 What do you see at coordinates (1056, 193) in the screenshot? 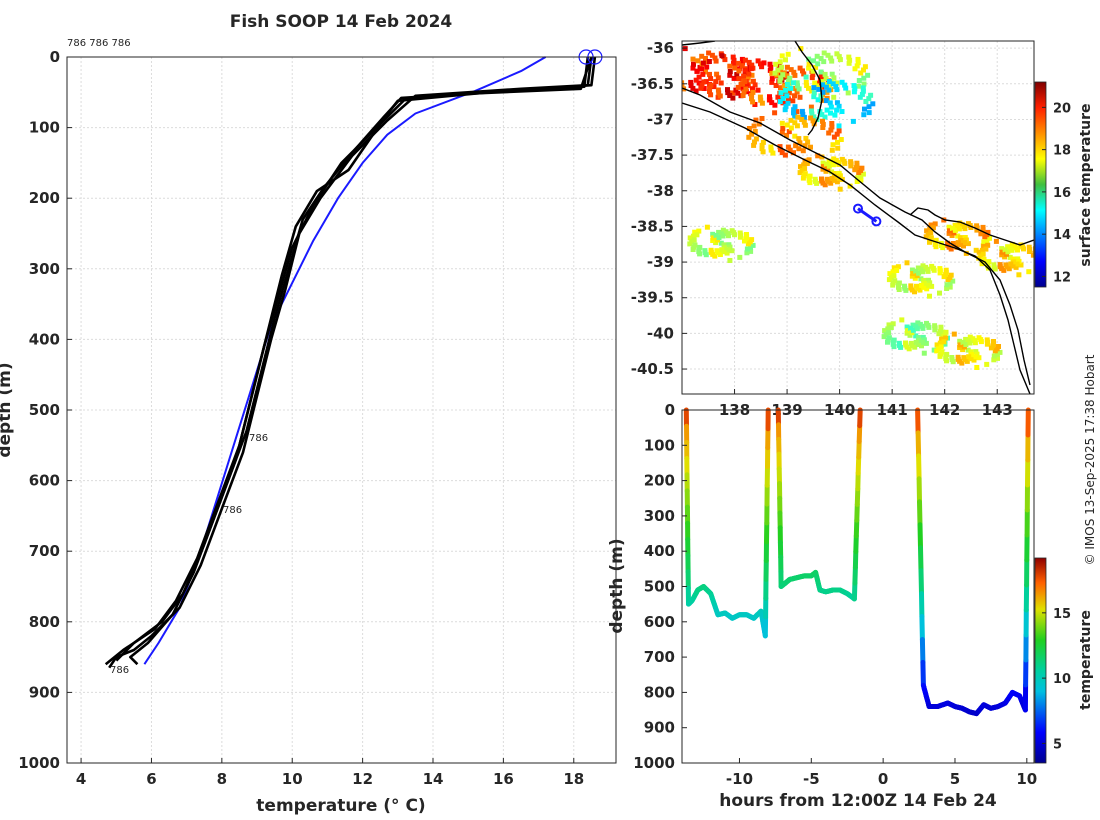
I see `map-colorbar-ticks: 12 14 16 18 20` at bounding box center [1056, 193].